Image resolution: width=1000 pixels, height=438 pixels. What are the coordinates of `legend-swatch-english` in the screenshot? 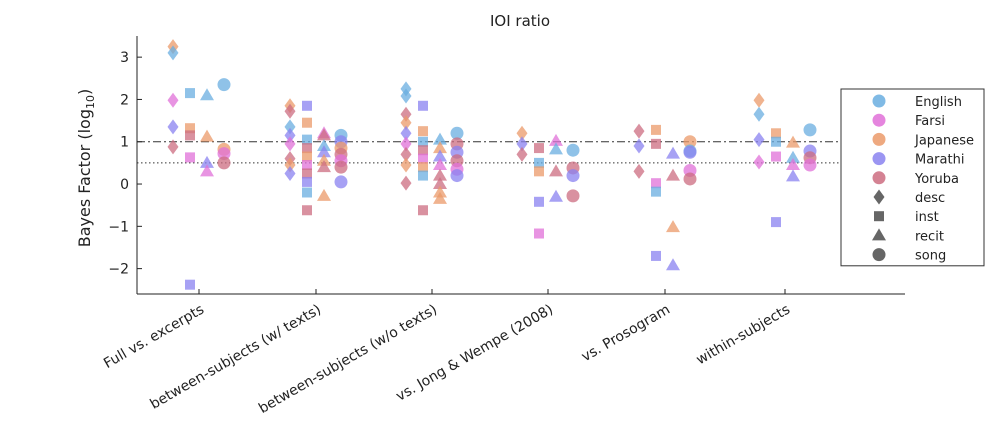 It's located at (879, 101).